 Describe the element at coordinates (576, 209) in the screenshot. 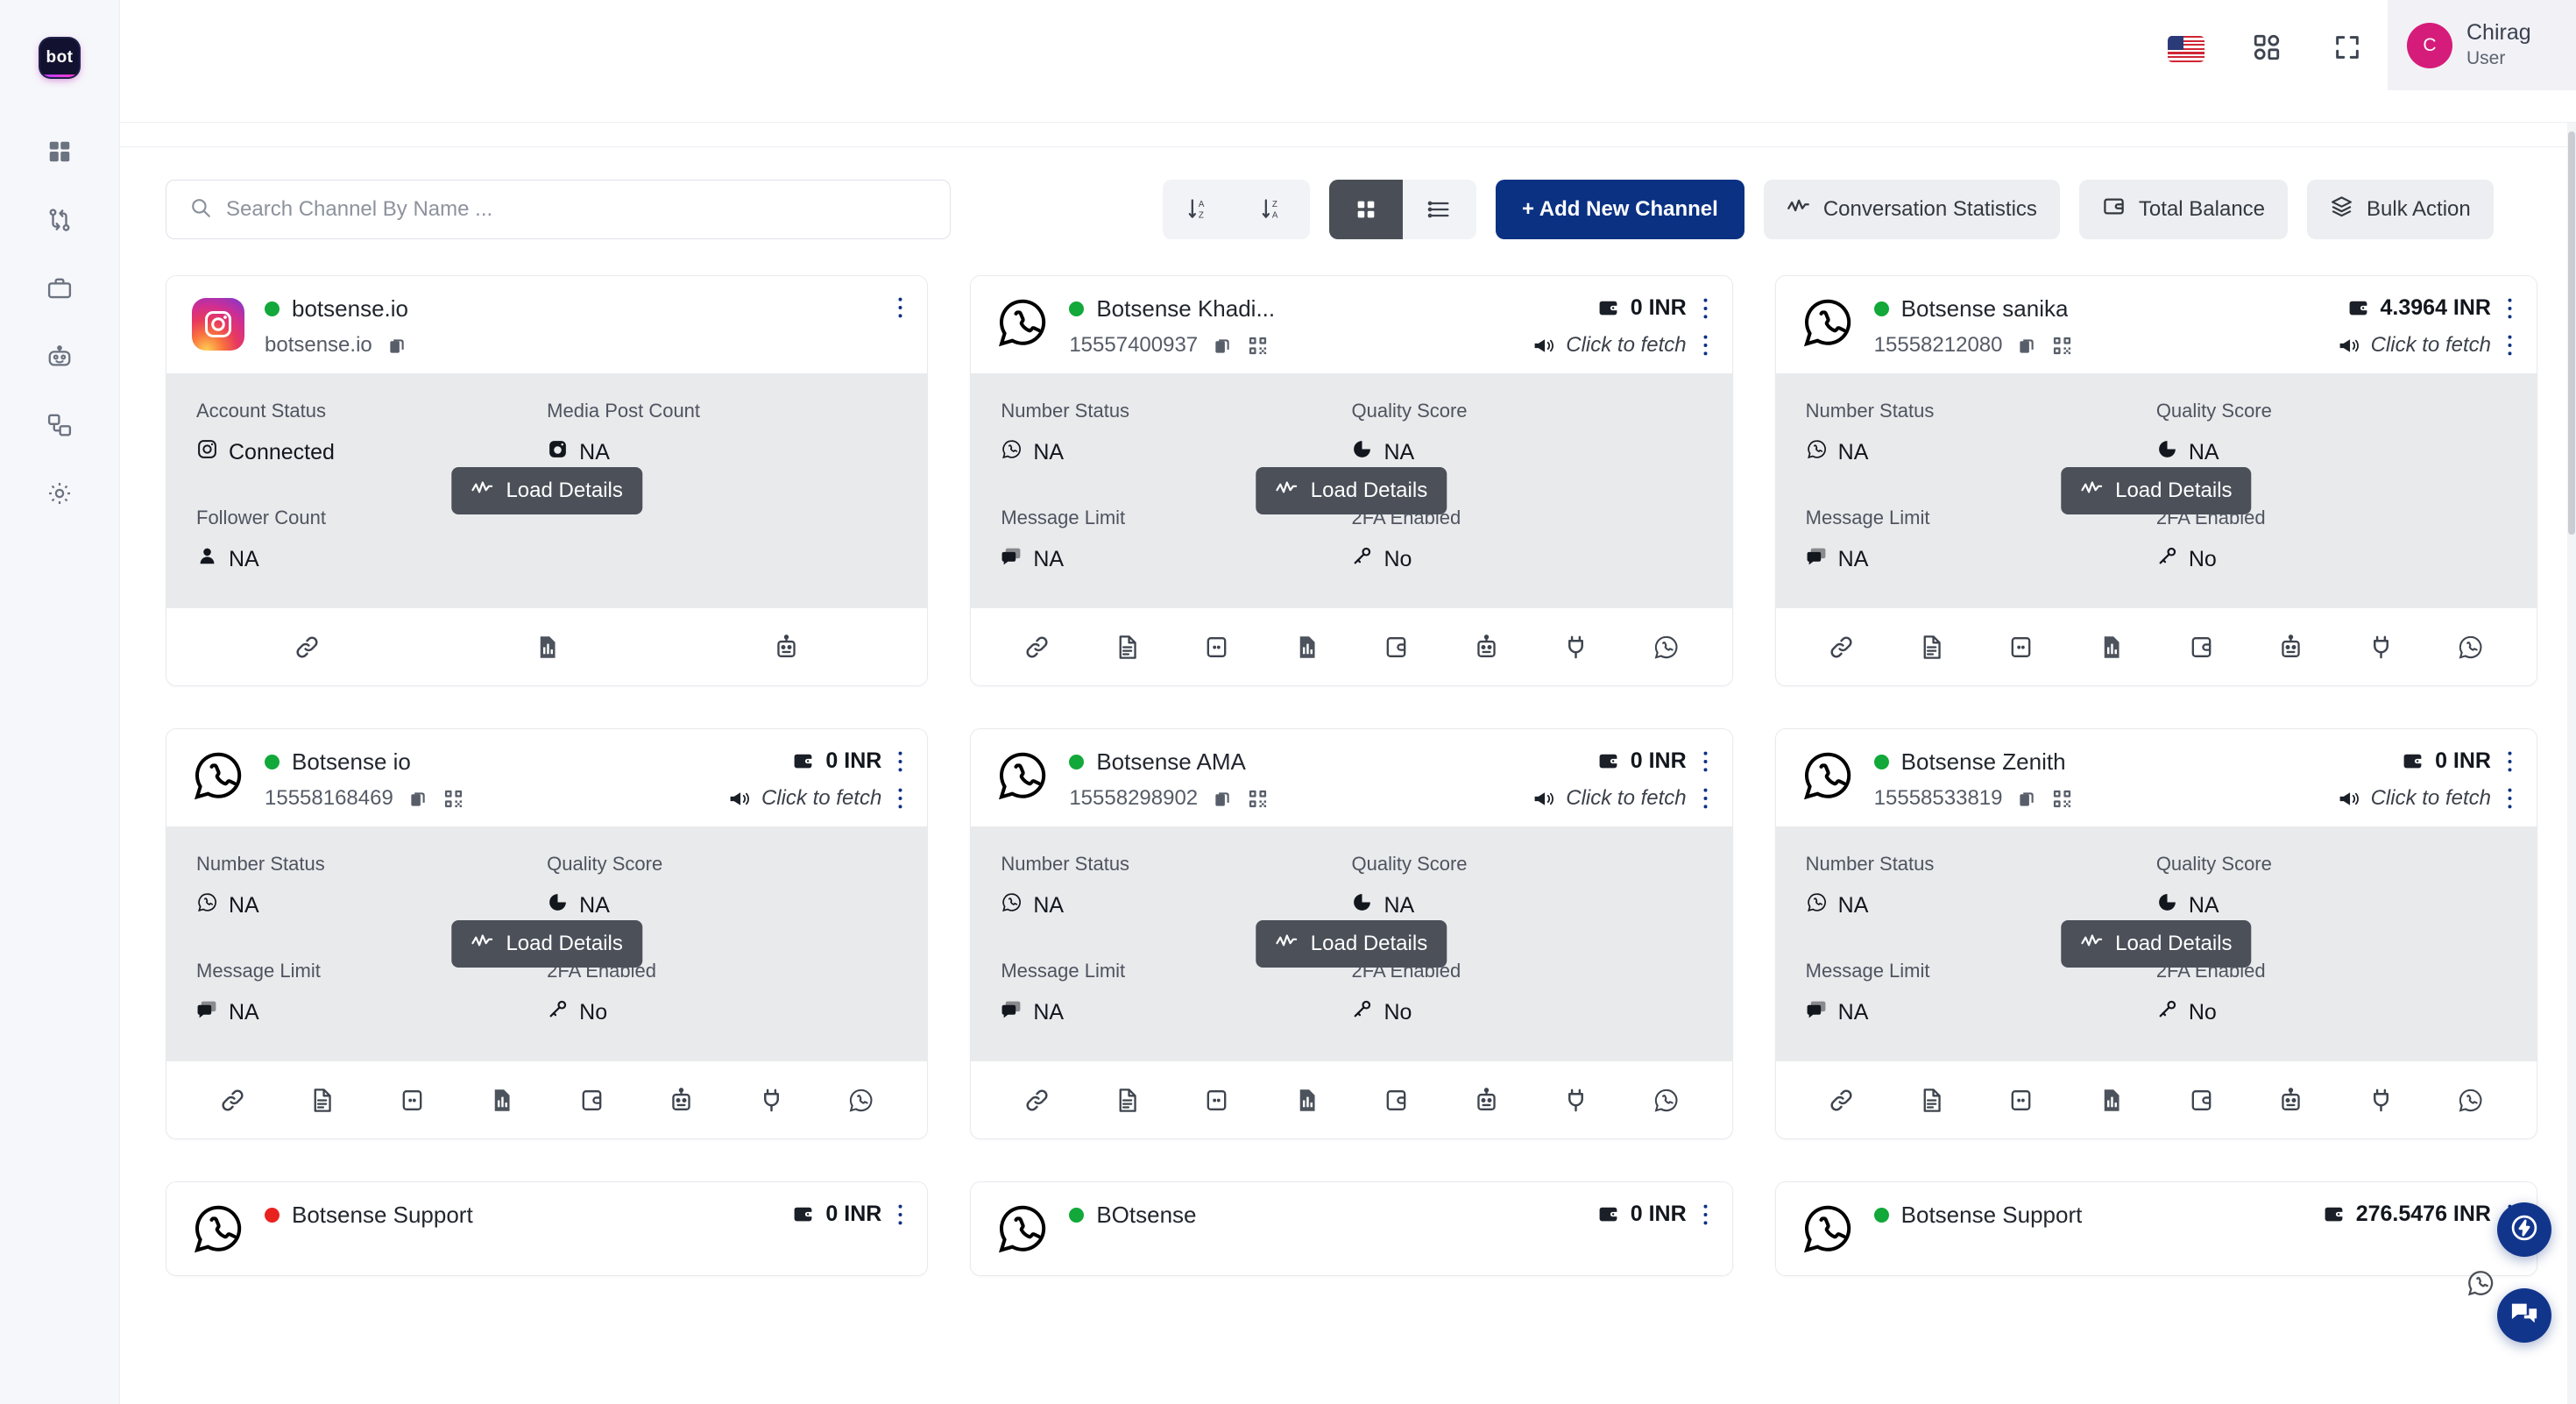

I see `search-input` at that location.